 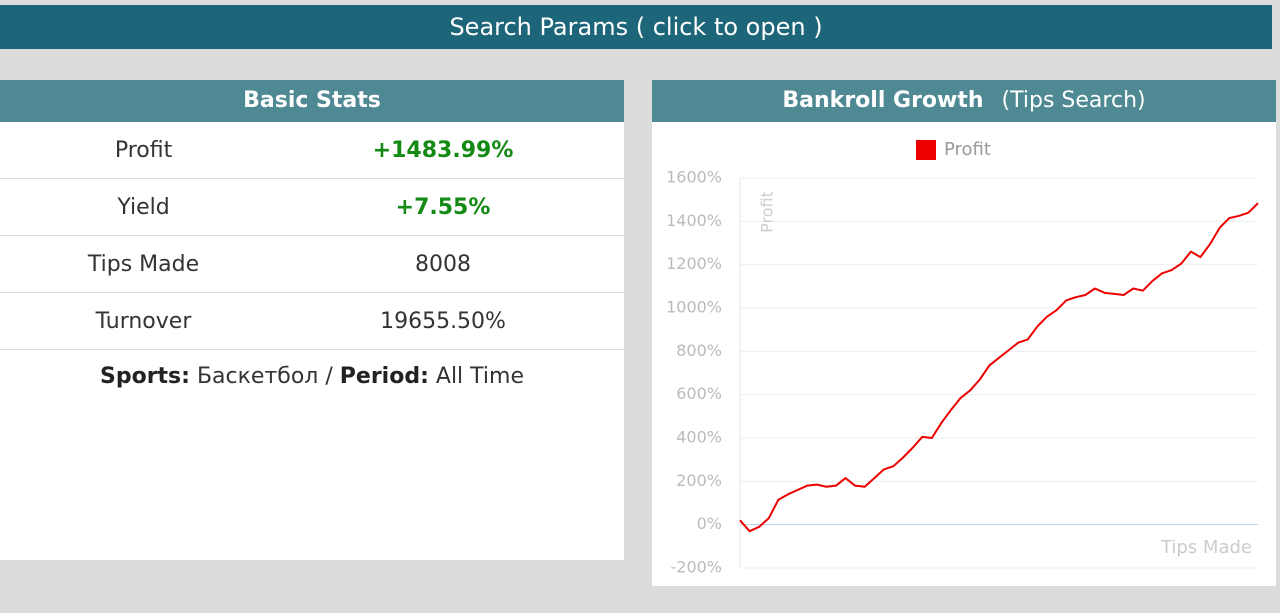 What do you see at coordinates (144, 376) in the screenshot?
I see `filter-label: Sports:` at bounding box center [144, 376].